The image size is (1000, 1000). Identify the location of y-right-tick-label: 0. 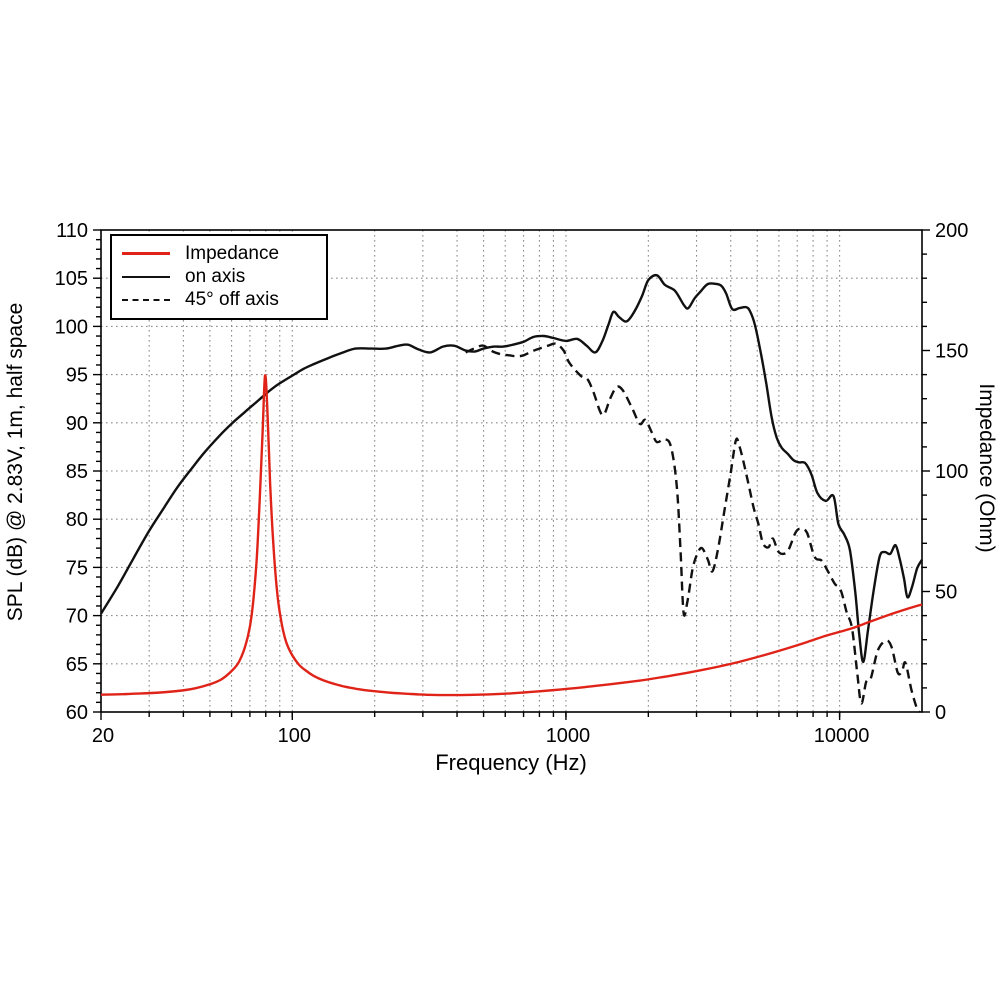
(940, 713).